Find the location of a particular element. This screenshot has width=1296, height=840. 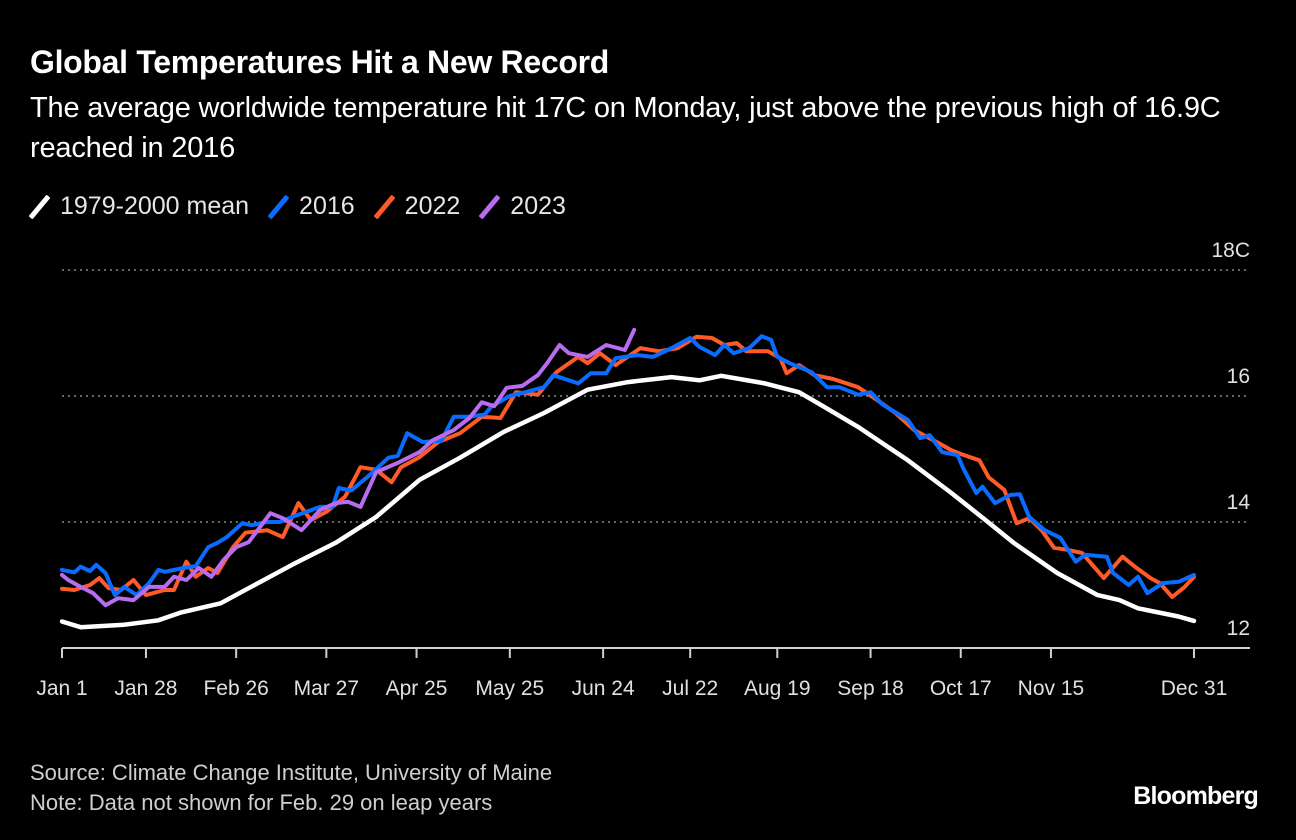

legend-label: 1979-2000 mean is located at coordinates (155, 206).